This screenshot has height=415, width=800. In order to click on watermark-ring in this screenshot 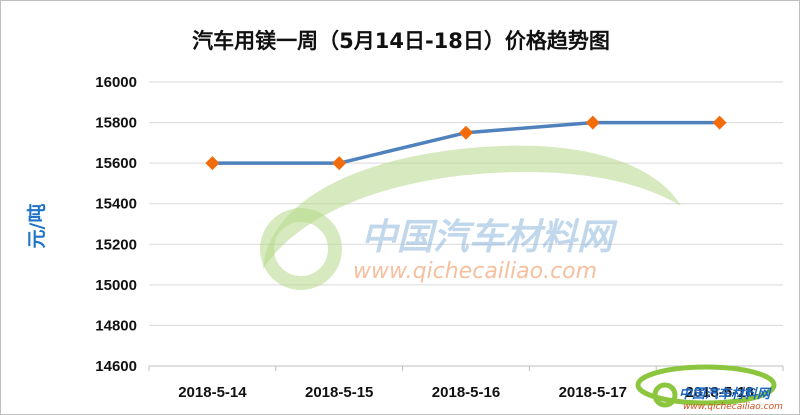, I will do `click(301, 249)`.